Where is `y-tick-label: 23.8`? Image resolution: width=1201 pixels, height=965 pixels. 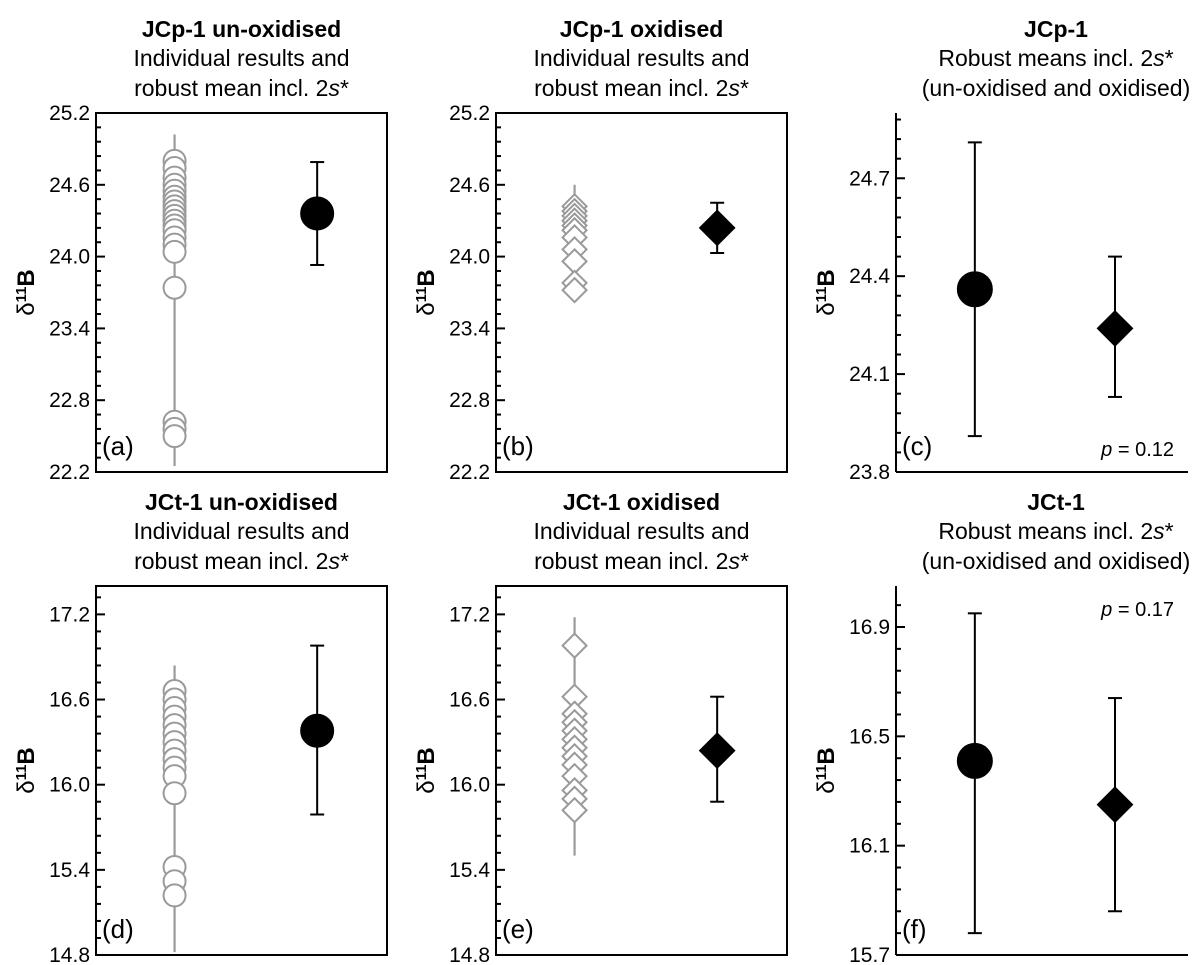 y-tick-label: 23.8 is located at coordinates (869, 472).